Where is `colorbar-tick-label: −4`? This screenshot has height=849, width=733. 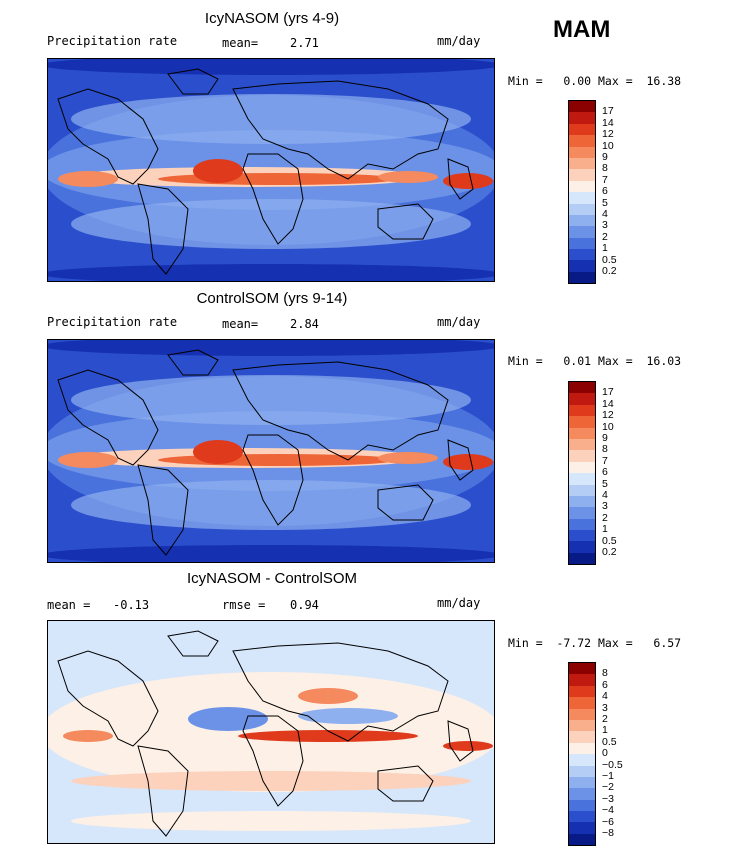 colorbar-tick-label: −4 is located at coordinates (608, 810).